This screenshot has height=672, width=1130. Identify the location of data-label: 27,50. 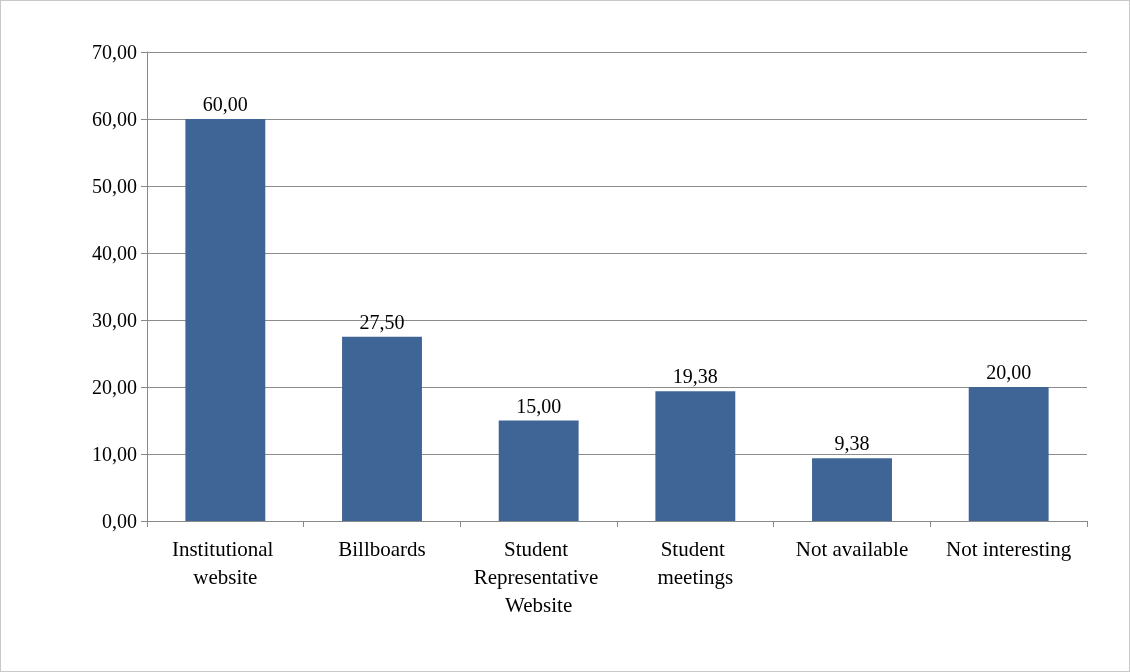
(382, 321).